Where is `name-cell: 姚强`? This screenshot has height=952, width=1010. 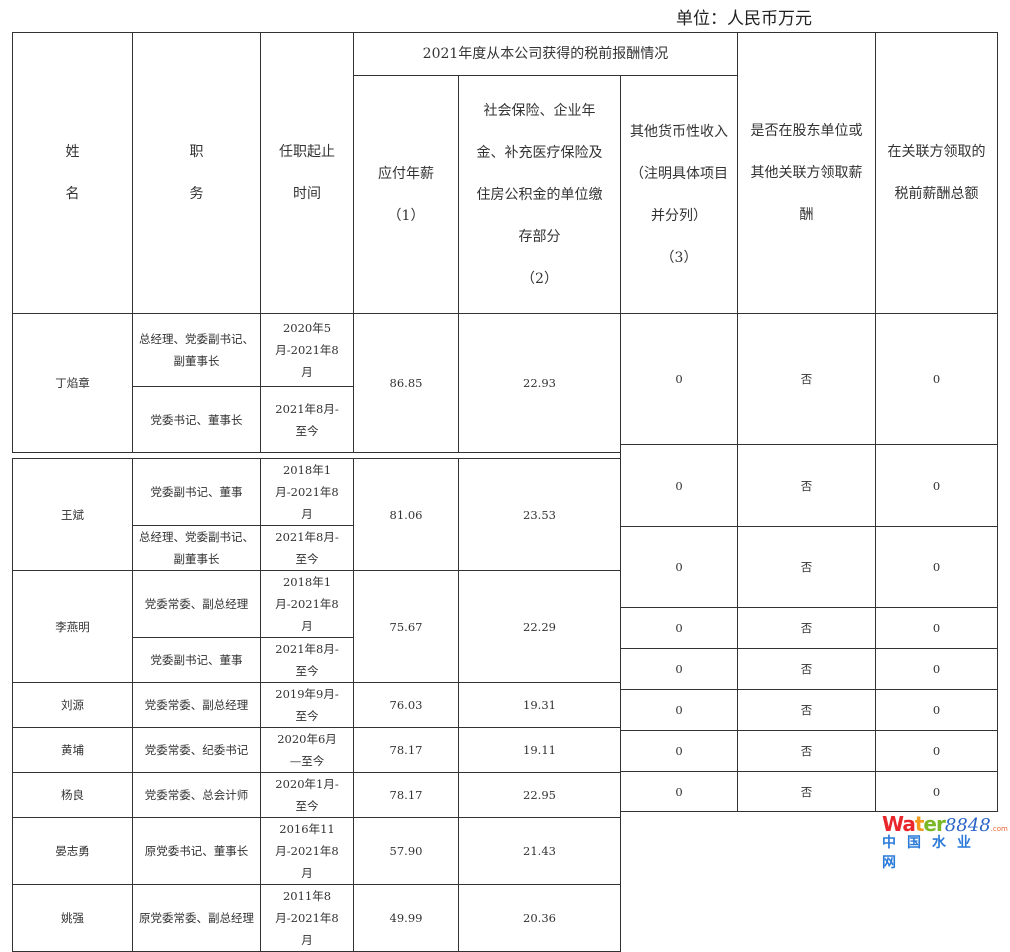
name-cell: 姚强 is located at coordinates (72, 918).